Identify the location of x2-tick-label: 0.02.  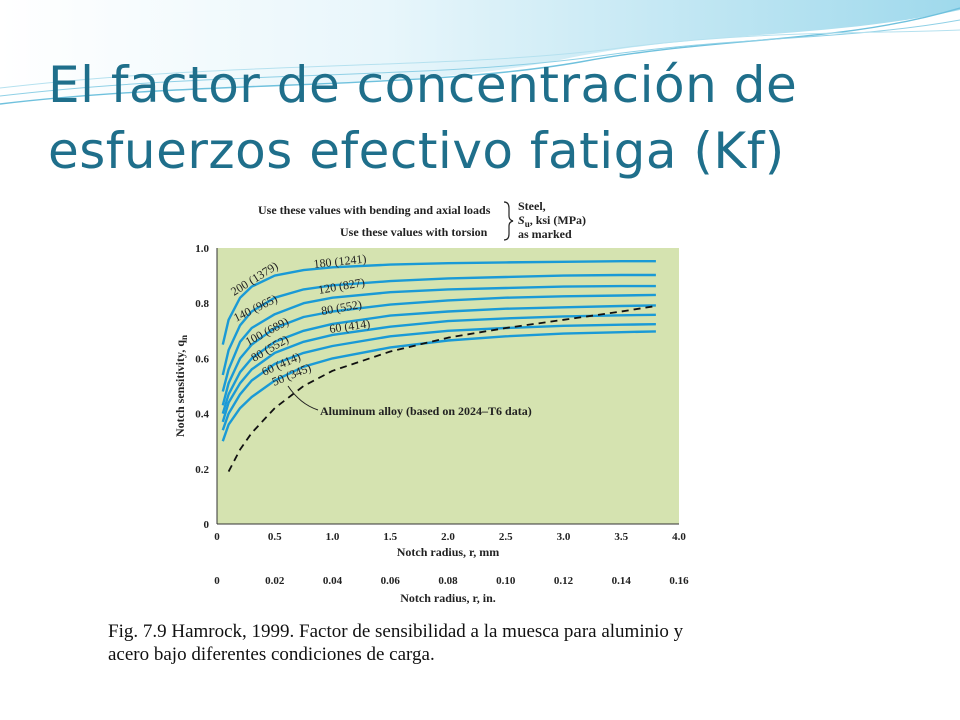
(275, 581).